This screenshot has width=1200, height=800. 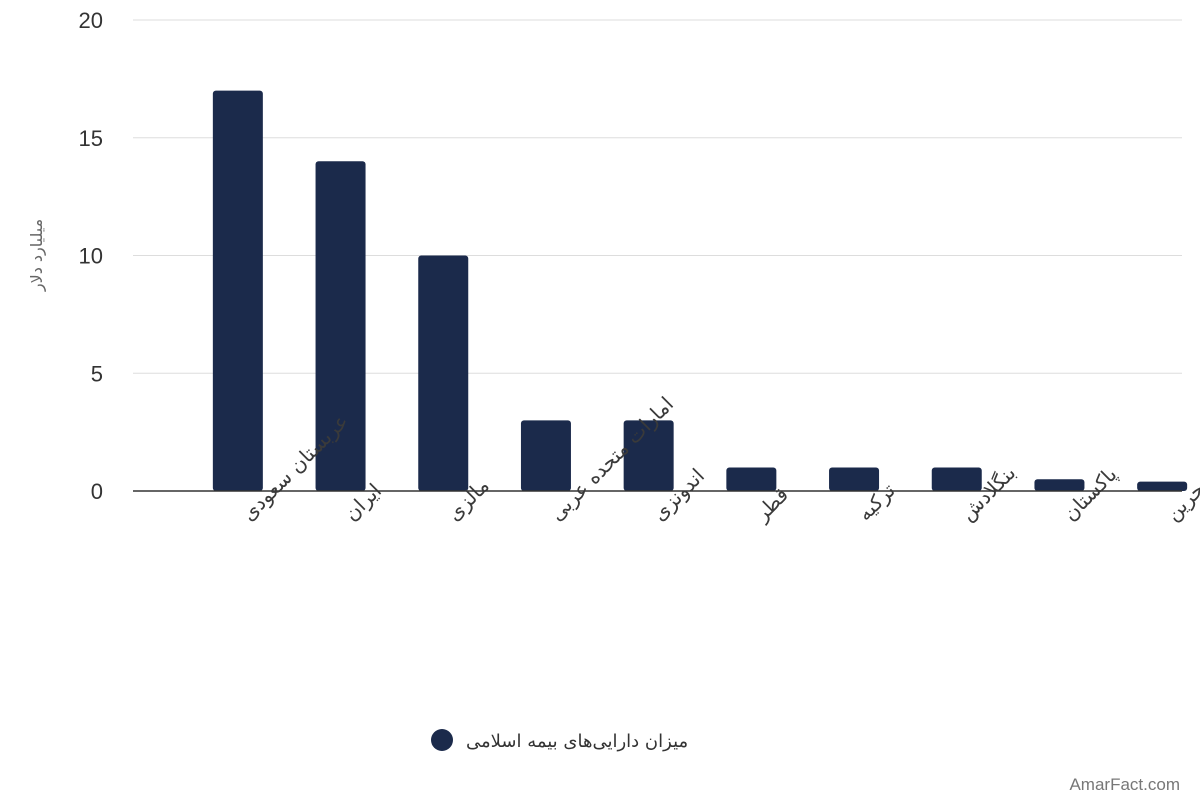 What do you see at coordinates (1124, 784) in the screenshot?
I see `watermark: AmarFact.com` at bounding box center [1124, 784].